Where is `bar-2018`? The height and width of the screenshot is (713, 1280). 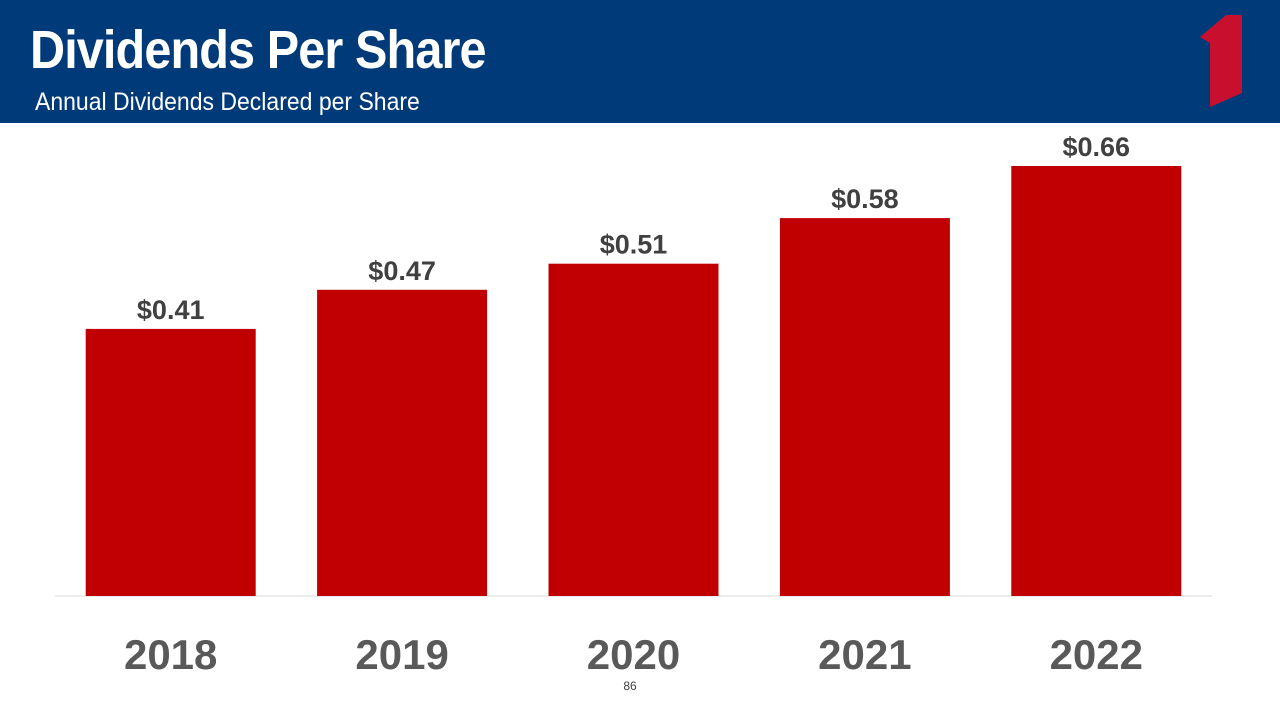
bar-2018 is located at coordinates (170, 462).